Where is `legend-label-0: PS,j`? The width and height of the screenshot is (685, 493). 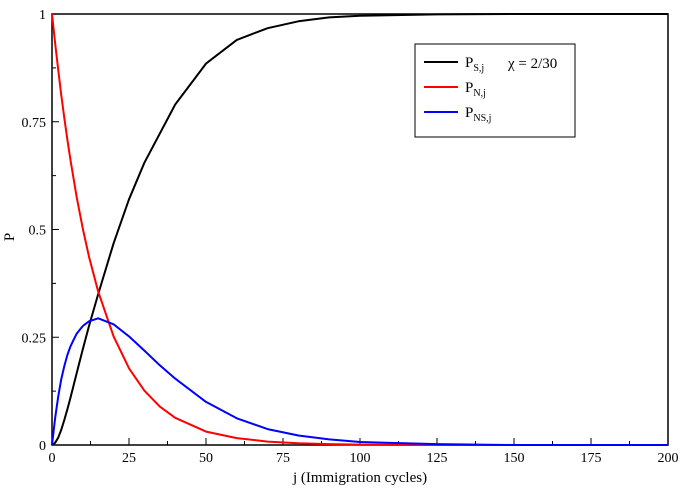 legend-label-0: PS,j is located at coordinates (474, 64).